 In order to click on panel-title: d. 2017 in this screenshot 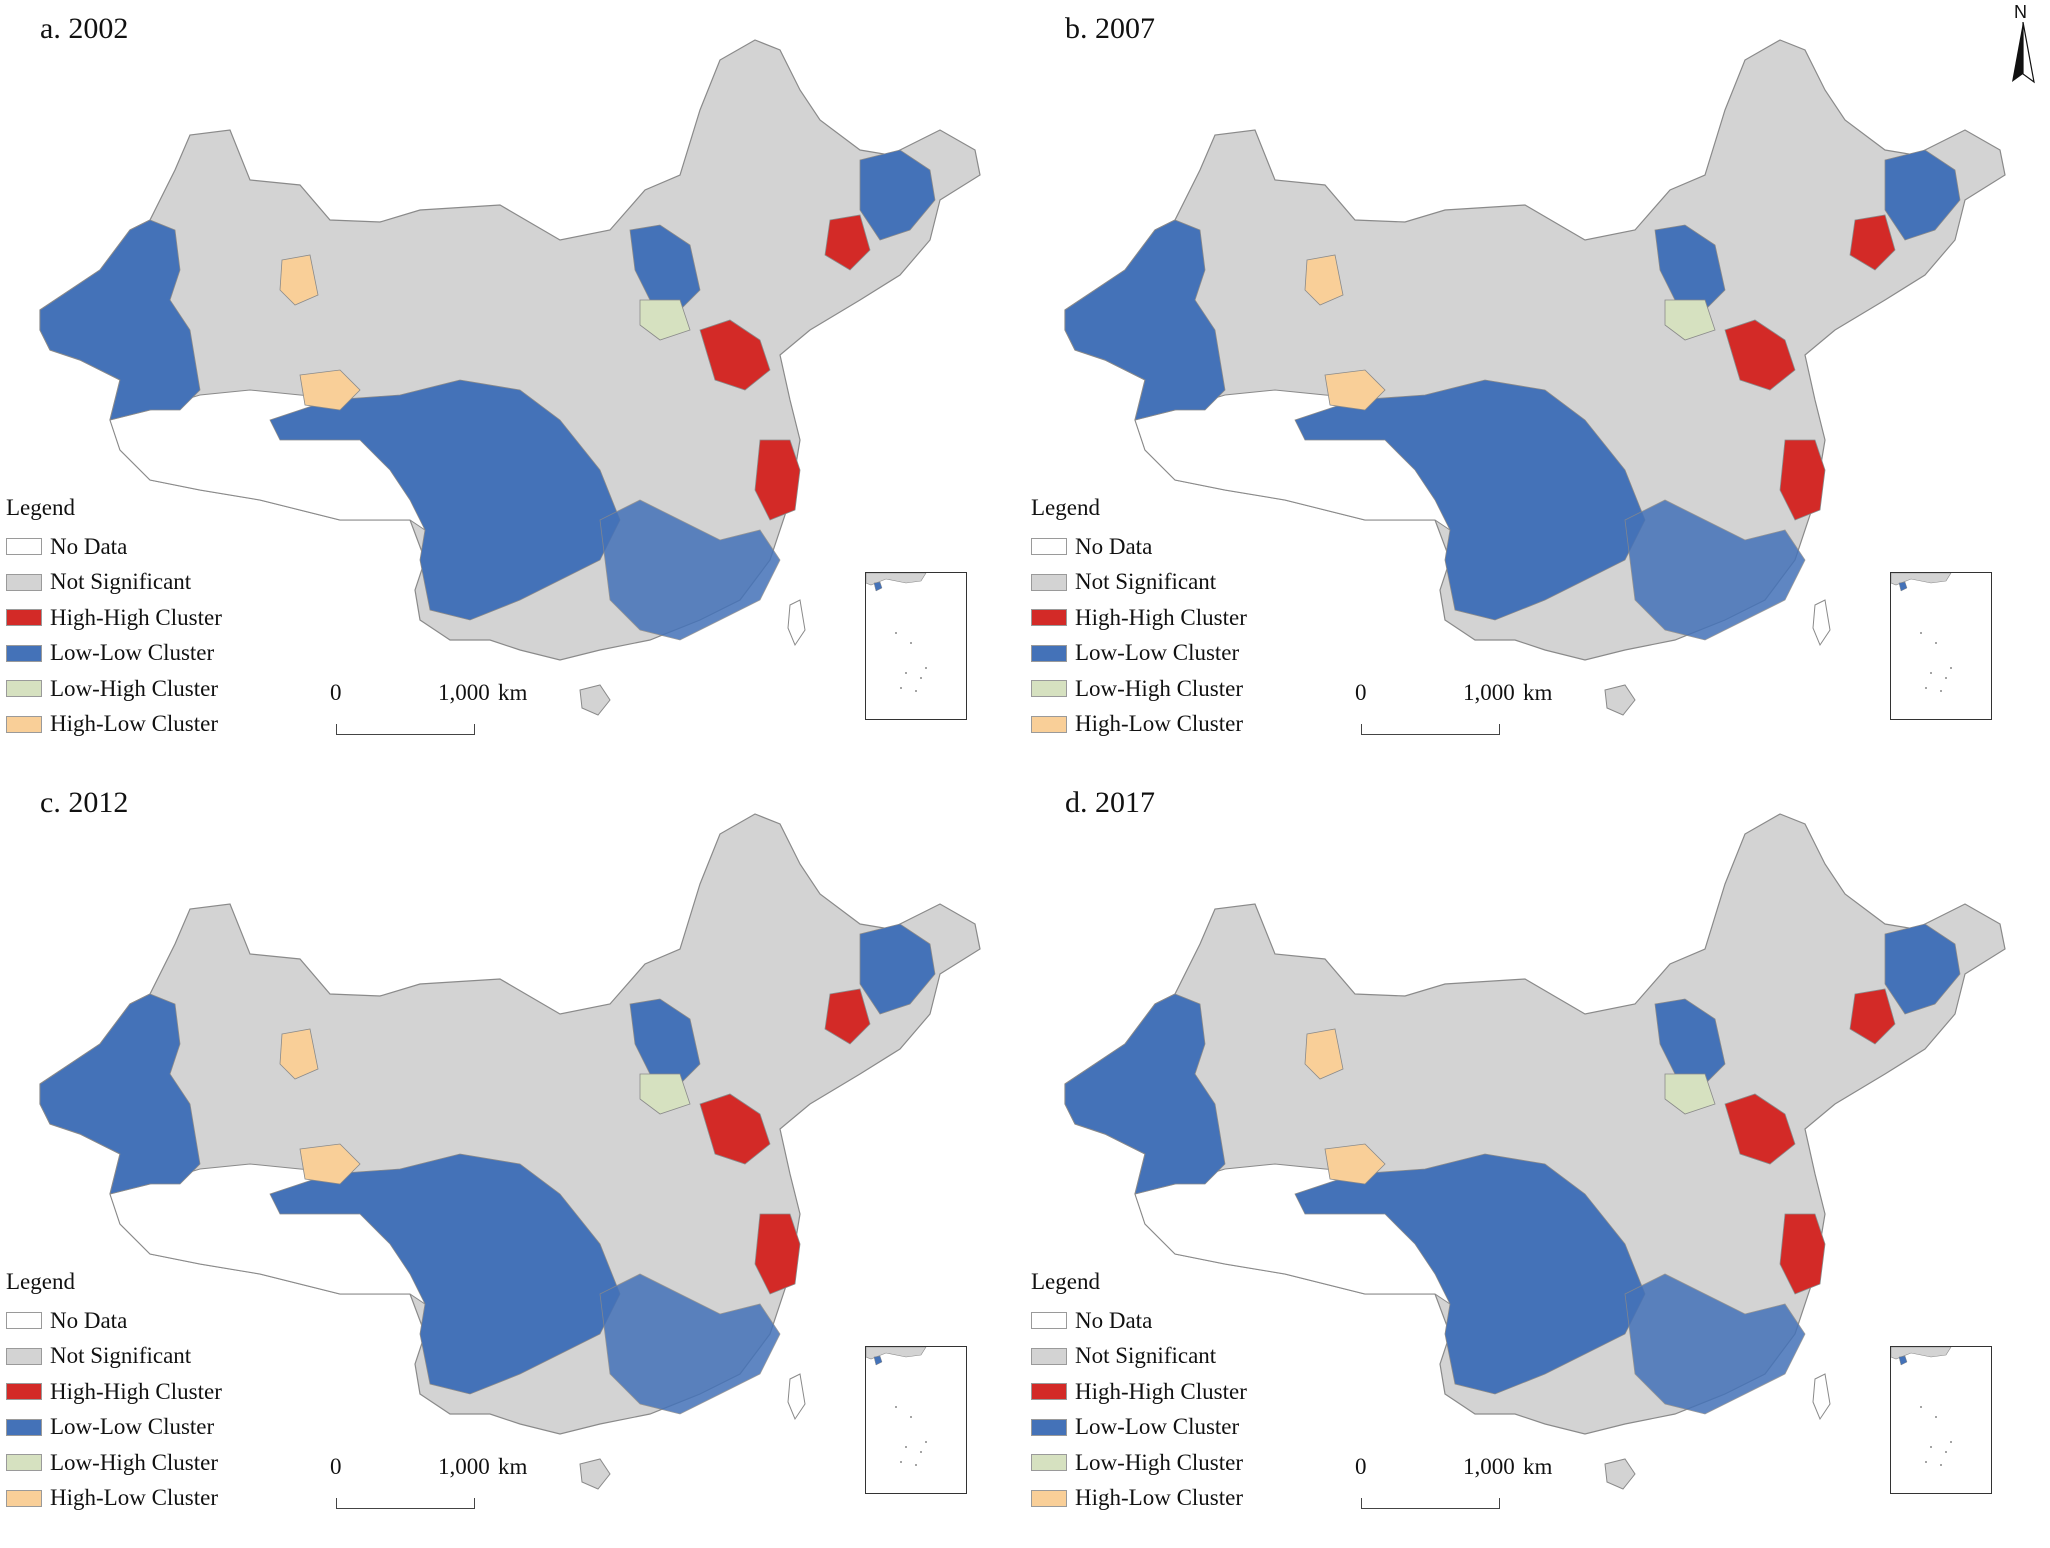, I will do `click(1110, 802)`.